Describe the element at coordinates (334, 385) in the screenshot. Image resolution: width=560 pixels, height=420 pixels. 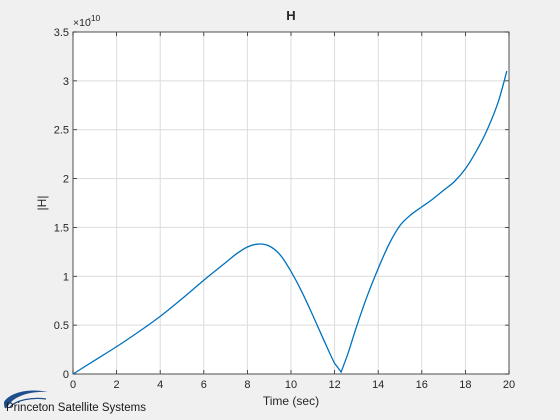
I see `x-tick-label: 12` at that location.